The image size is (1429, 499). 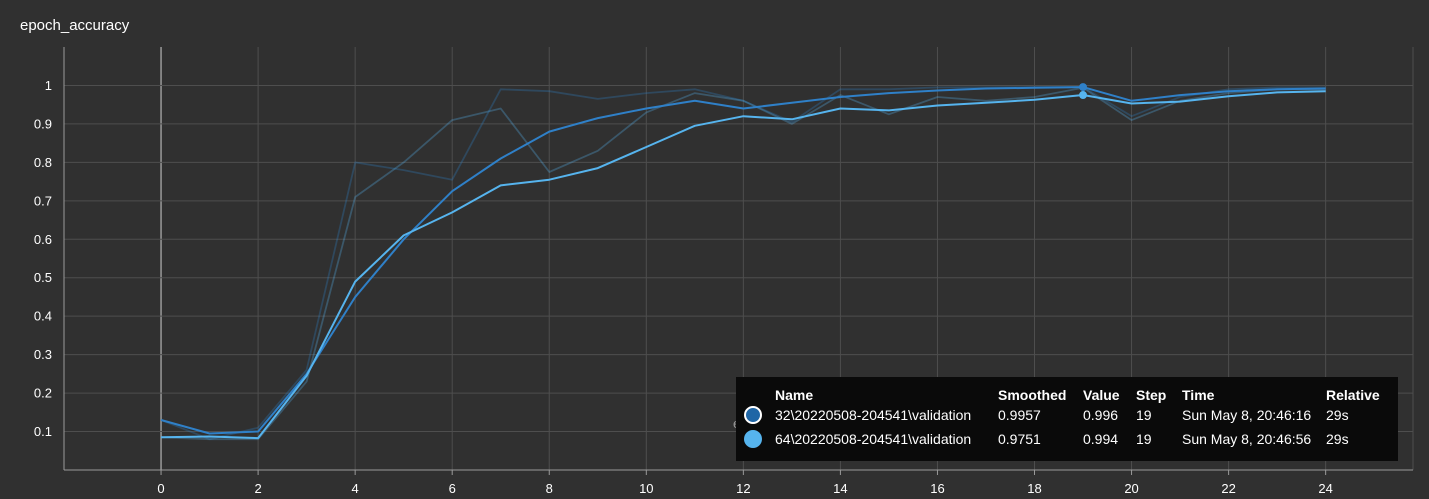 I want to click on x-tick-label: 0, so click(x=160, y=488).